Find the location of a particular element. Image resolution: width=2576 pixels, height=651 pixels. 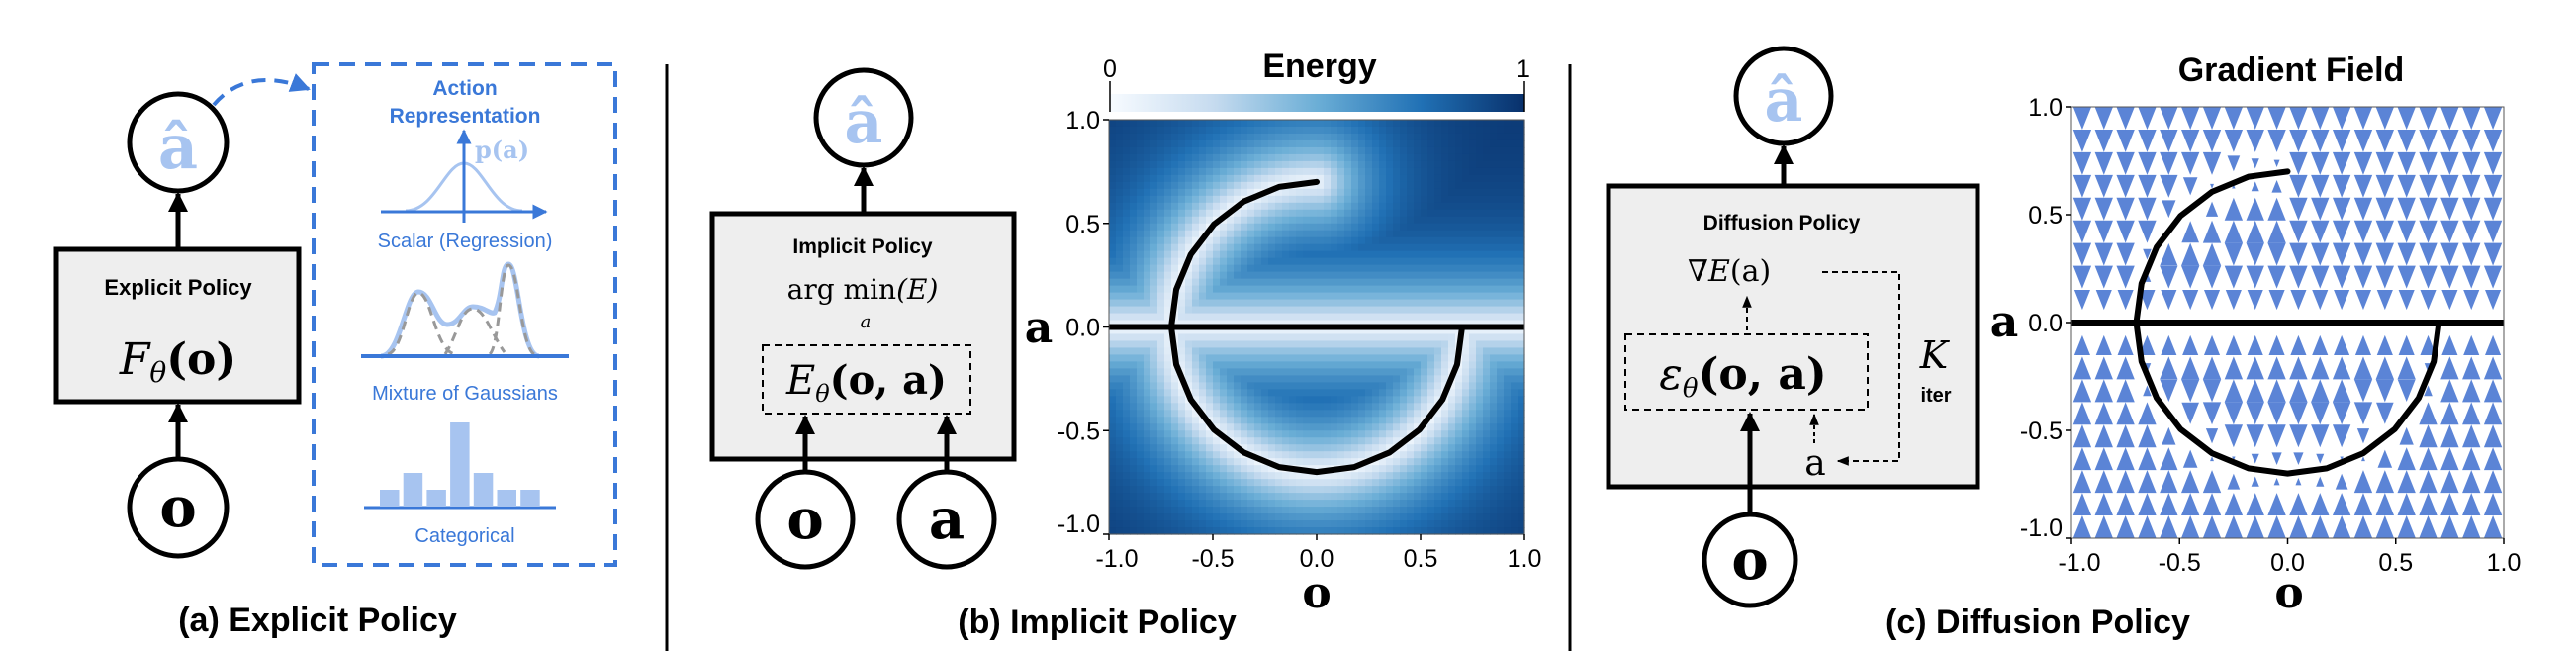

formula-fn: F is located at coordinates (135, 359).